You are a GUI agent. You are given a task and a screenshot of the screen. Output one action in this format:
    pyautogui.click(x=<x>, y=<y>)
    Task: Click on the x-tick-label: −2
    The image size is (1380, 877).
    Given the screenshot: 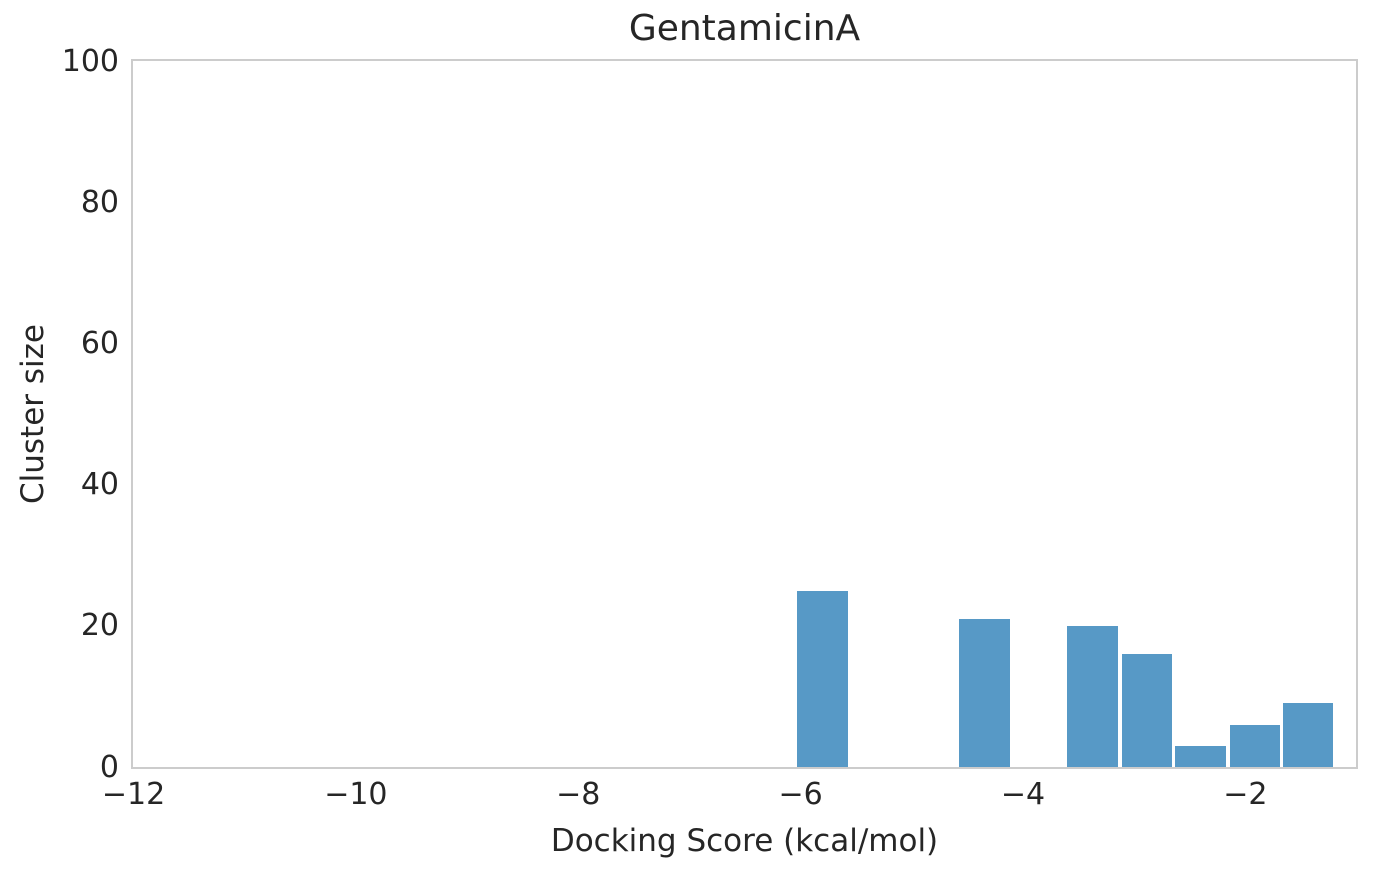 What is the action you would take?
    pyautogui.click(x=1245, y=794)
    